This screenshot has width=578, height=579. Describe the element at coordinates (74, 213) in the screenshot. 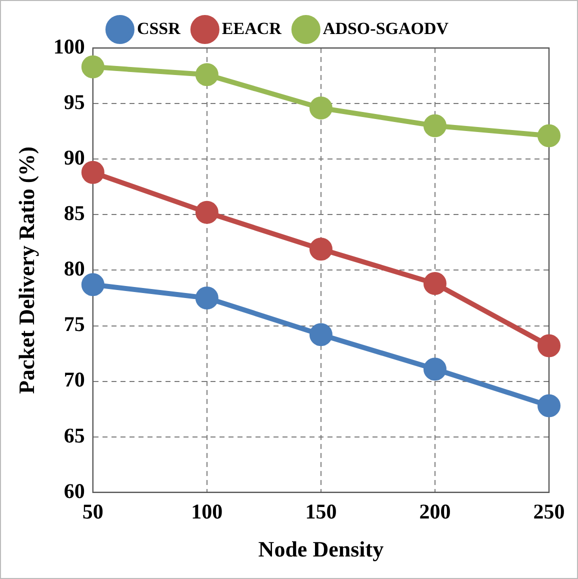

I see `y-tick-label: 85` at that location.